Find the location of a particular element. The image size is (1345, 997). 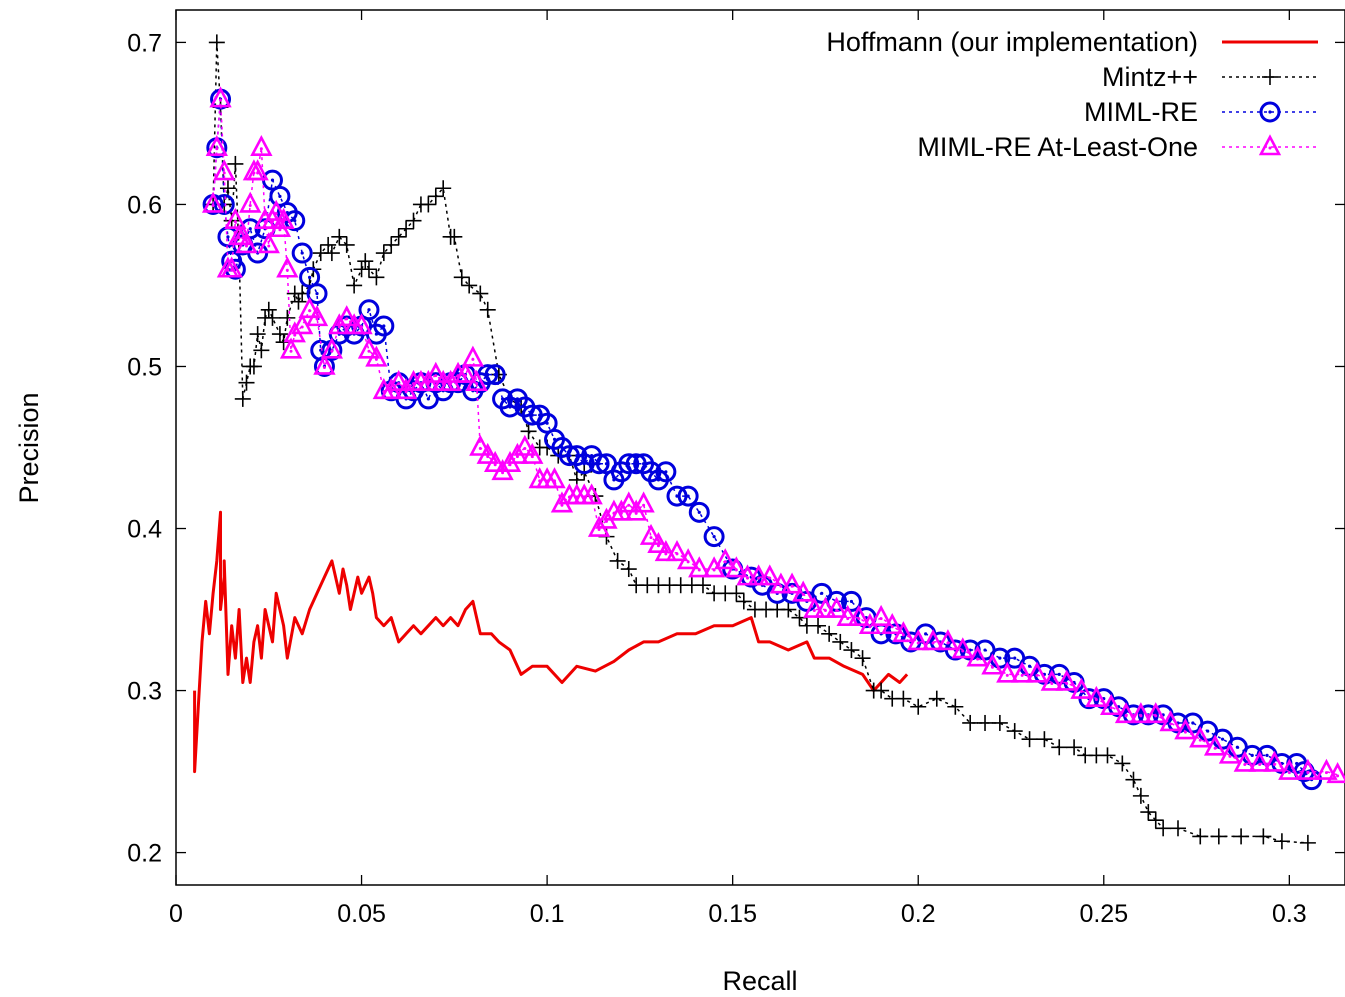

x-tick-label: 0.2 is located at coordinates (918, 914).